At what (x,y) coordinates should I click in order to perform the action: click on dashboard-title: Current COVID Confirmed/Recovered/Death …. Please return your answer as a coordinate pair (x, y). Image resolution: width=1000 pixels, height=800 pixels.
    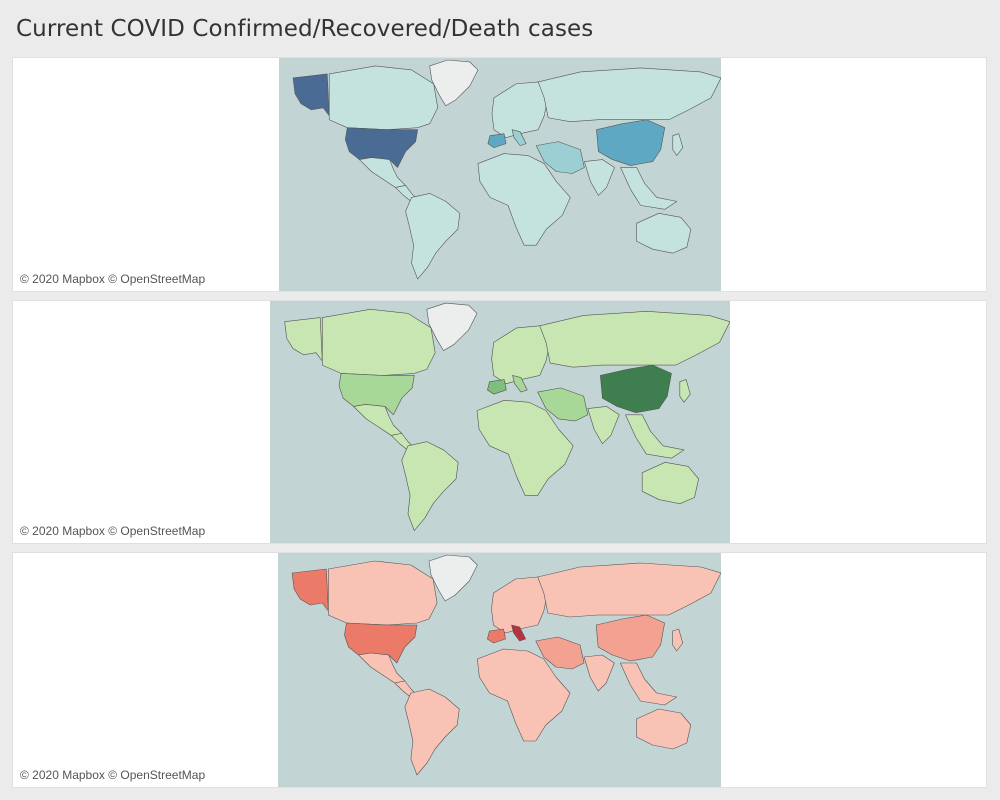
    Looking at the image, I should click on (305, 29).